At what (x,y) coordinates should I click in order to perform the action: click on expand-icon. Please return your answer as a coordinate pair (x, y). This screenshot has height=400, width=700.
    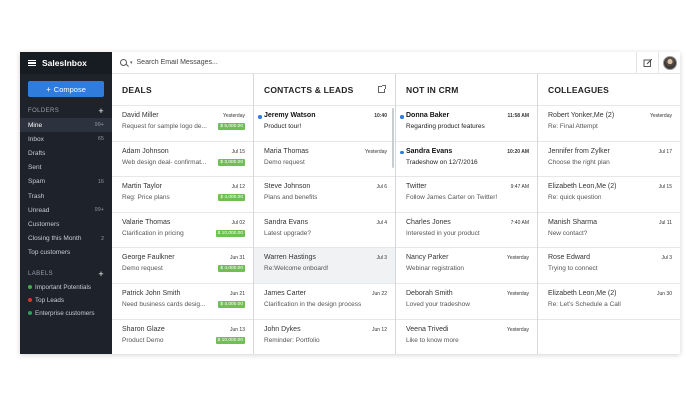
    Looking at the image, I should click on (382, 89).